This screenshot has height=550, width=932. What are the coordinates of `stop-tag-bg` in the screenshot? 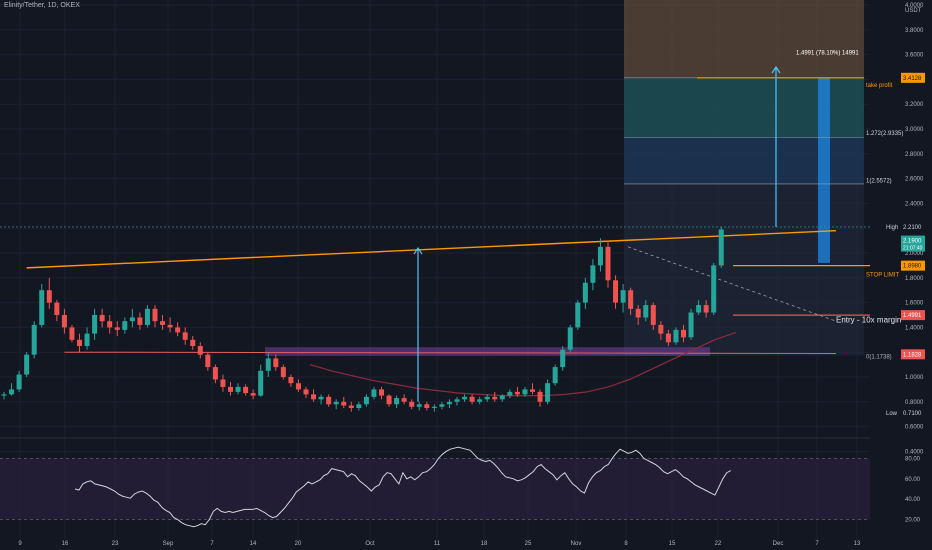 It's located at (913, 265).